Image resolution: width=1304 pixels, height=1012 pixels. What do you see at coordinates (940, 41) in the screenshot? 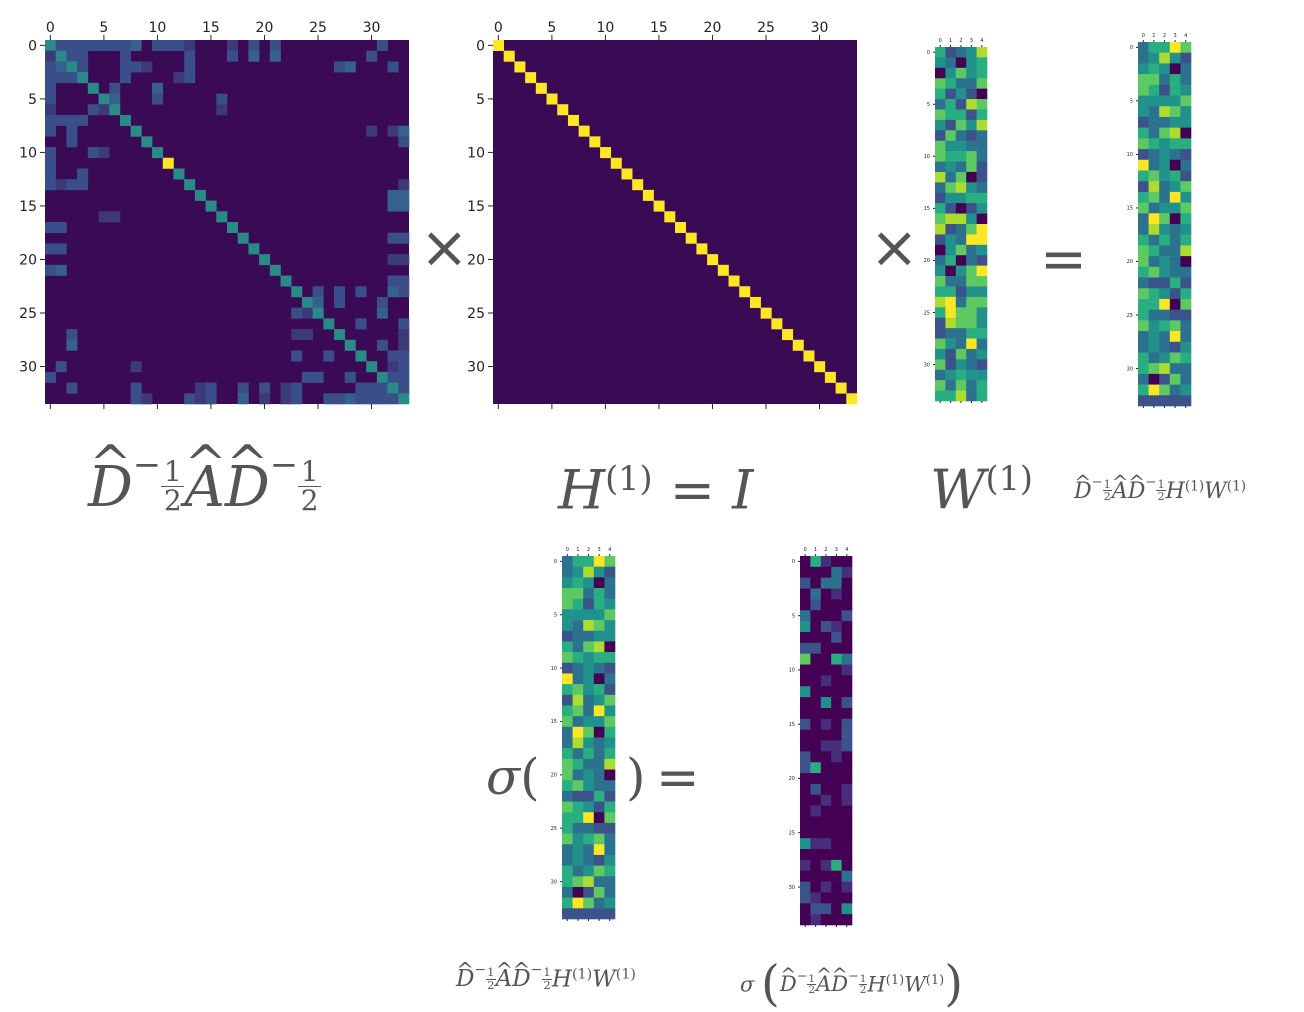
I see `x-tick-label: 0` at bounding box center [940, 41].